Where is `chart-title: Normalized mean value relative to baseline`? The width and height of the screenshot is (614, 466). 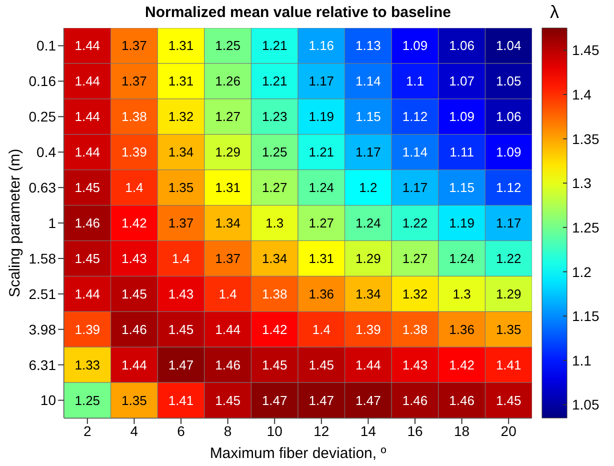 chart-title: Normalized mean value relative to baseline is located at coordinates (298, 12).